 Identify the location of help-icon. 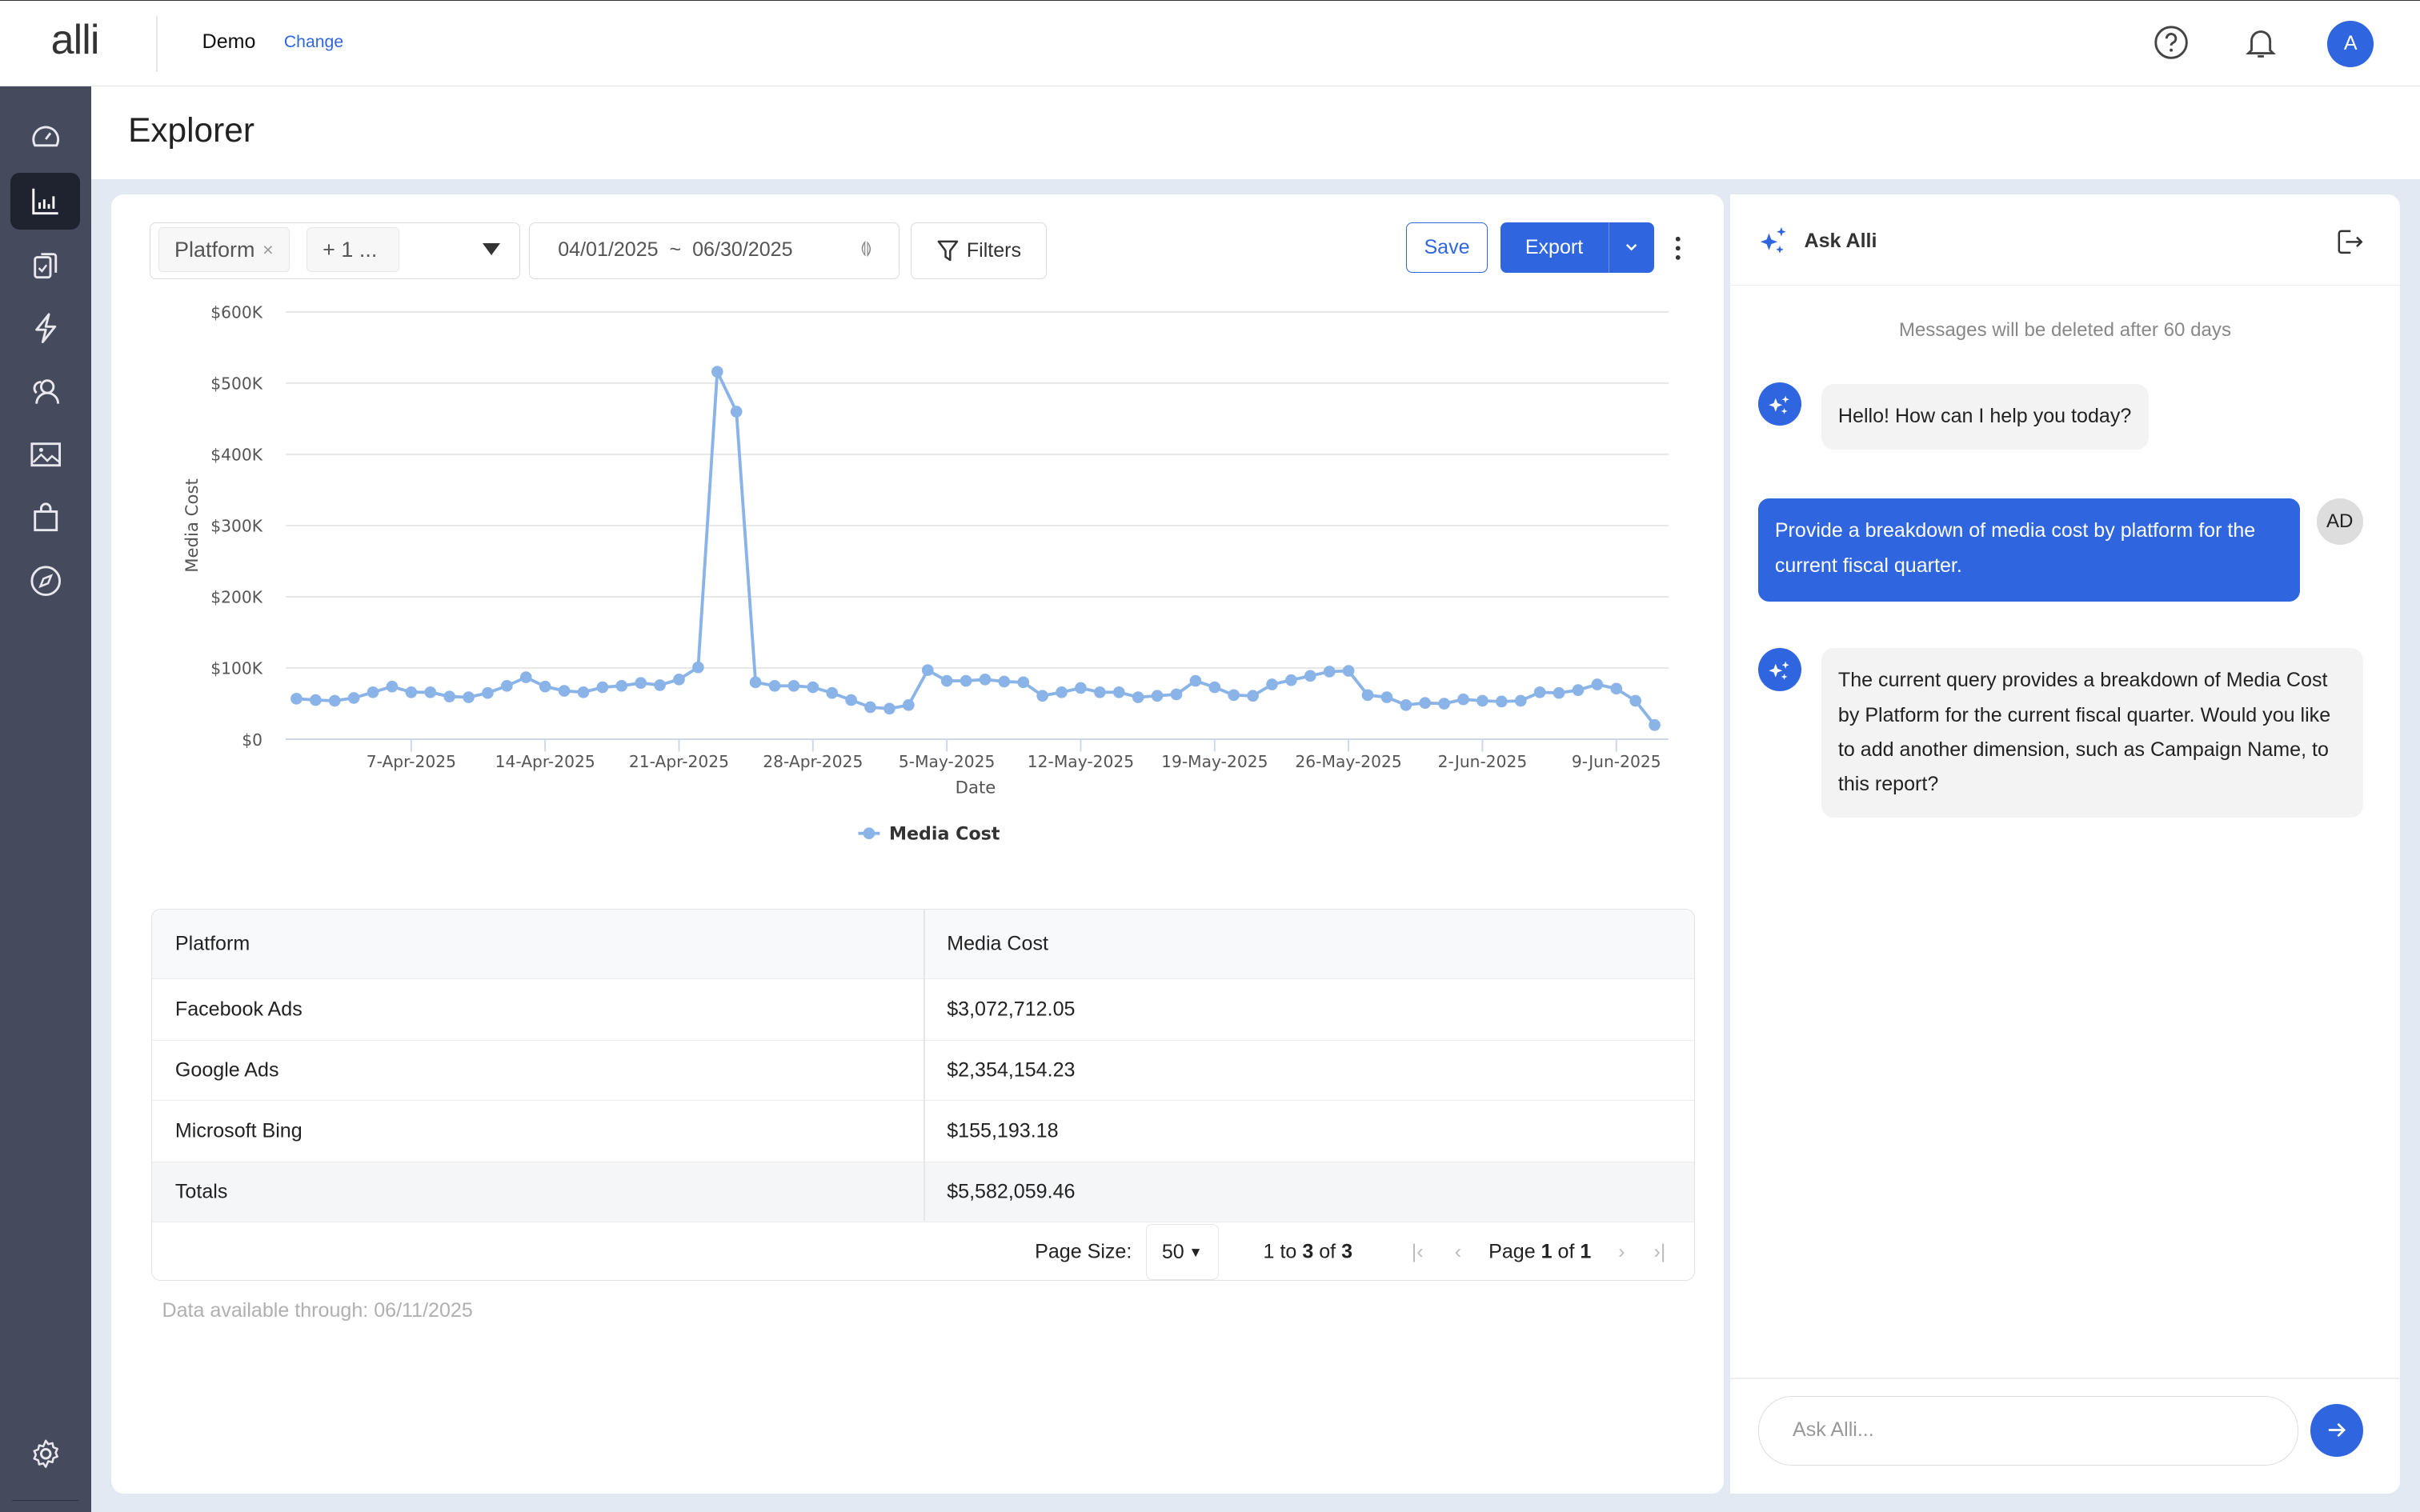
(2171, 42).